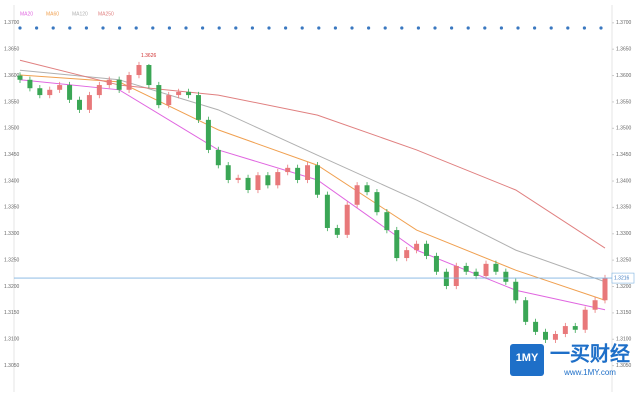 The width and height of the screenshot is (640, 400). I want to click on event-markers, so click(310, 28).